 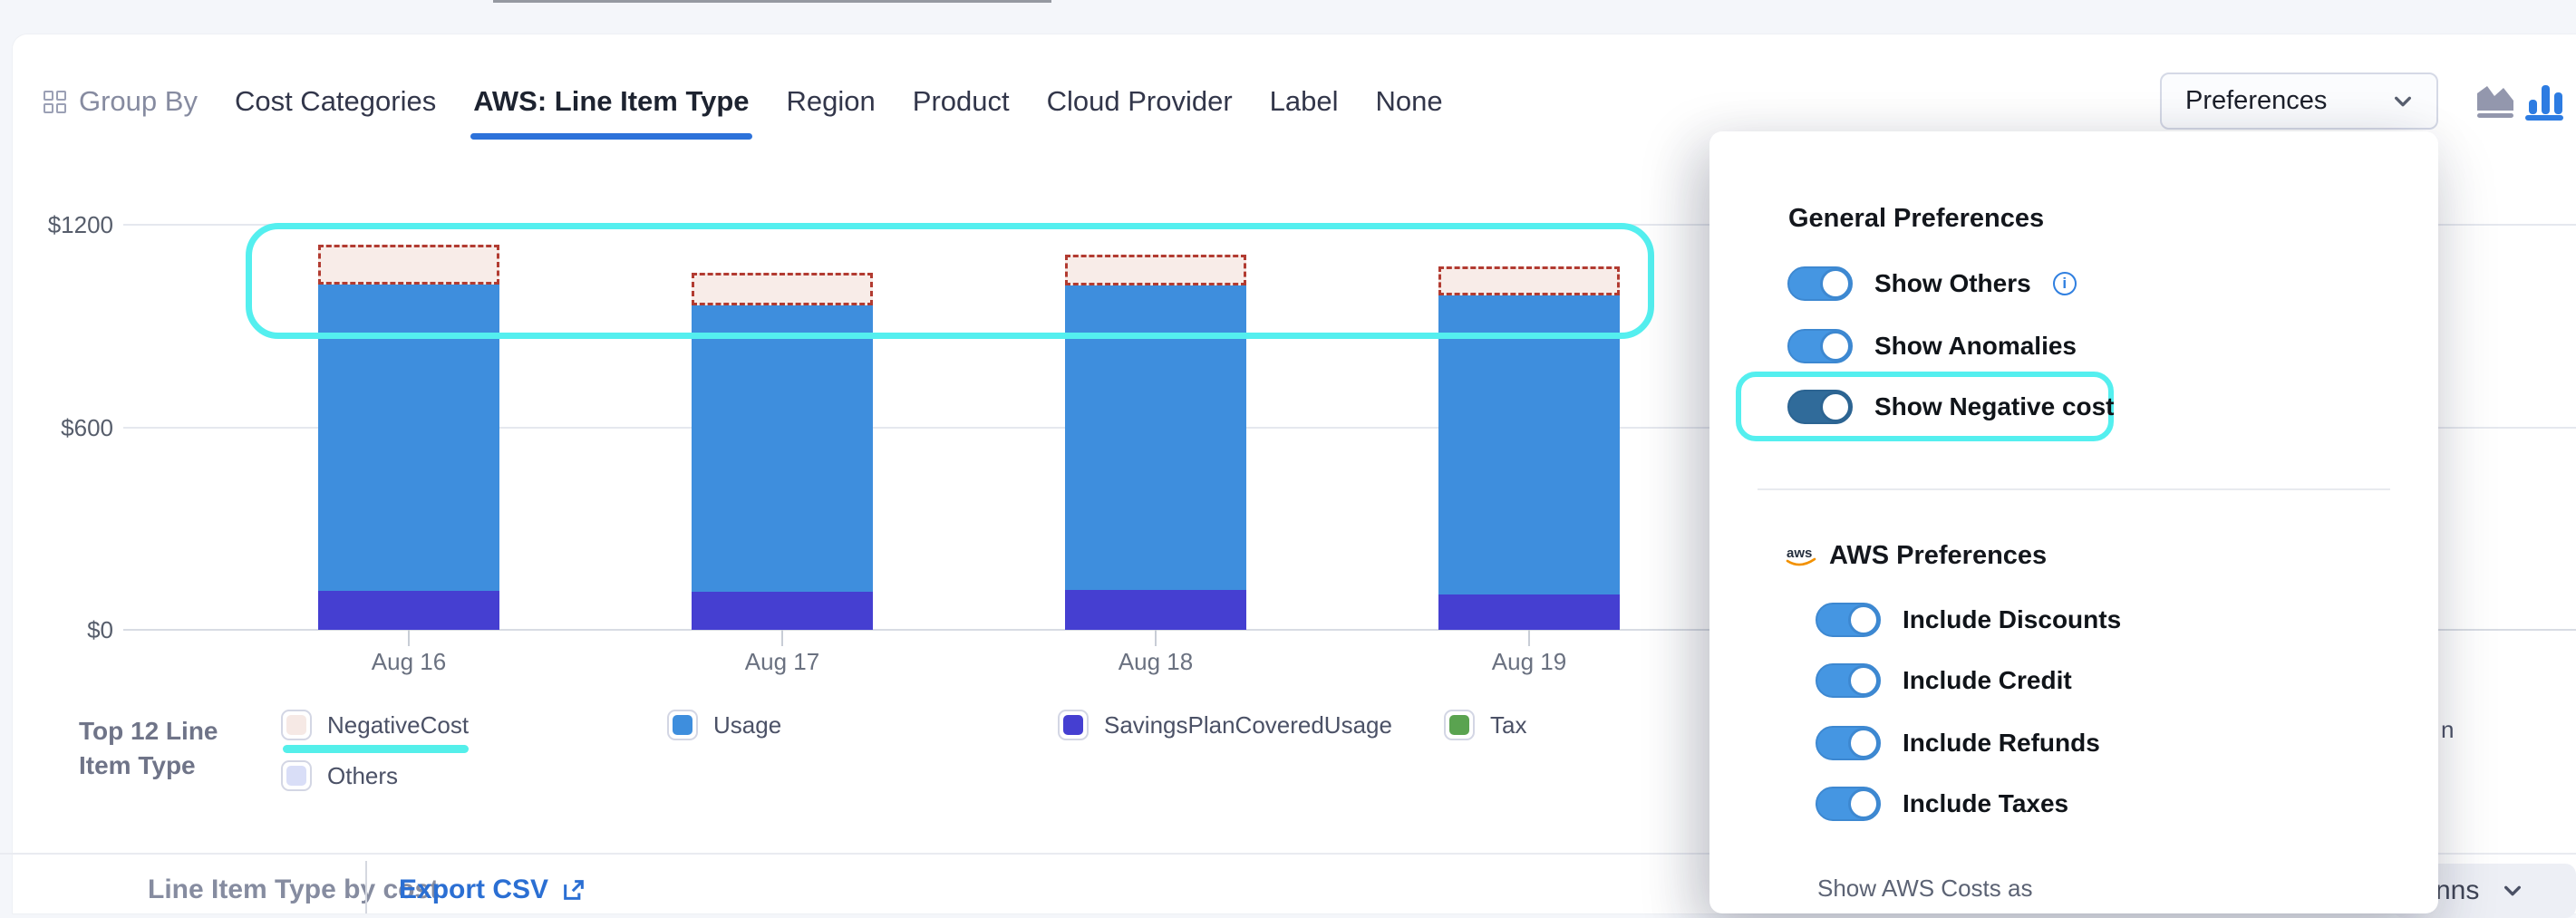 I want to click on legend-highlight-underline, so click(x=376, y=749).